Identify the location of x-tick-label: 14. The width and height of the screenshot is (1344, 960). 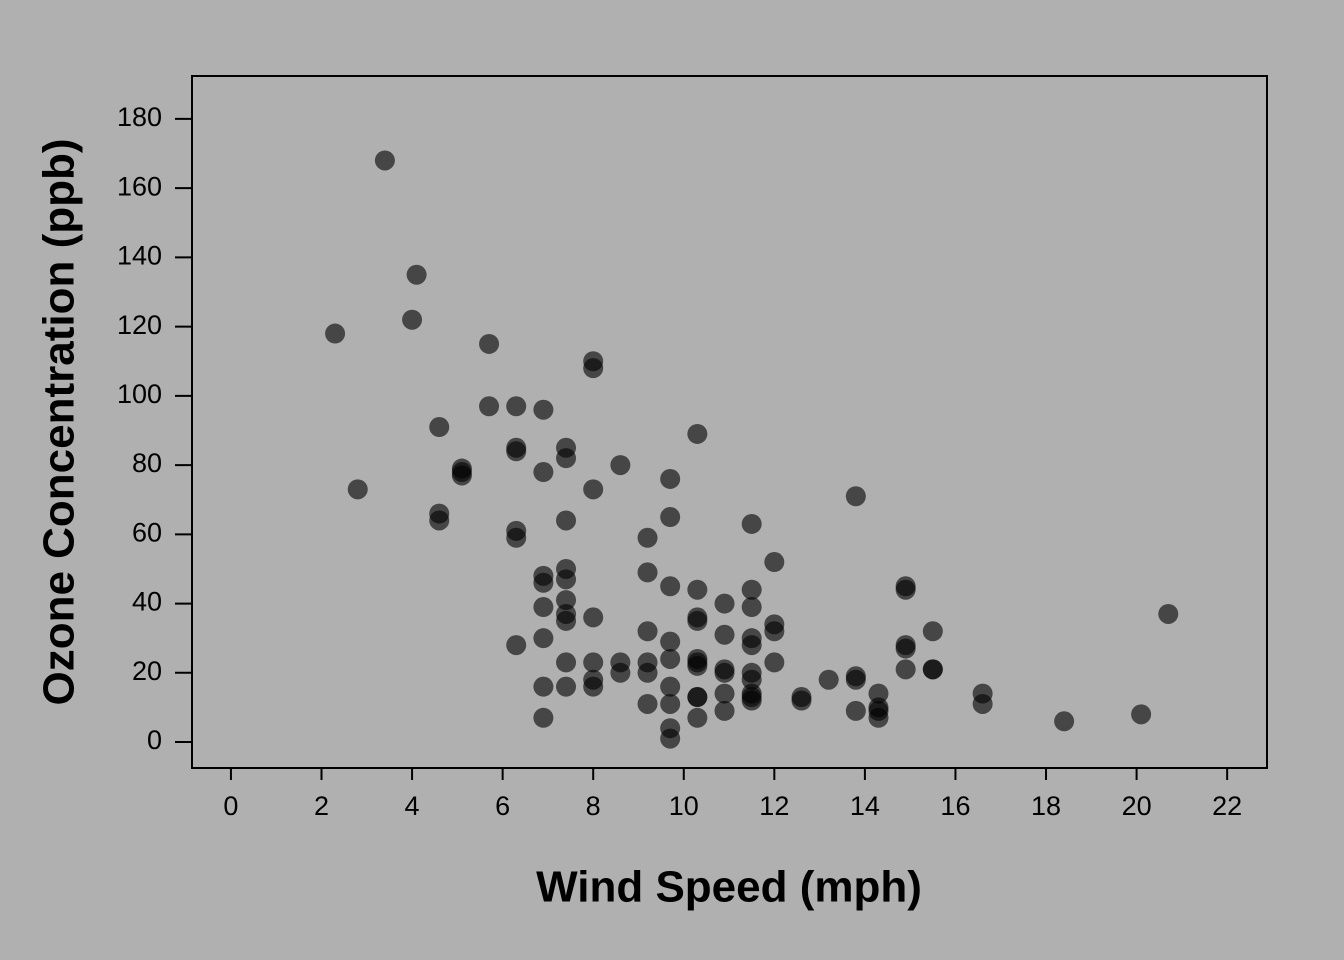
(865, 806).